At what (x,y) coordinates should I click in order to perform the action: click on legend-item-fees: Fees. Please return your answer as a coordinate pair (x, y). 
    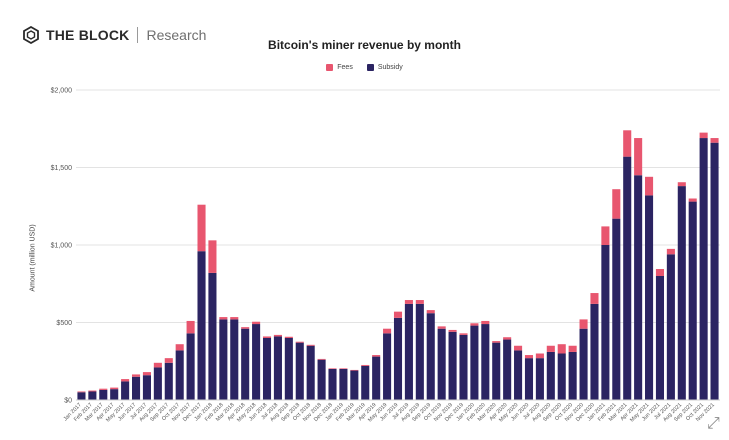
    Looking at the image, I should click on (339, 67).